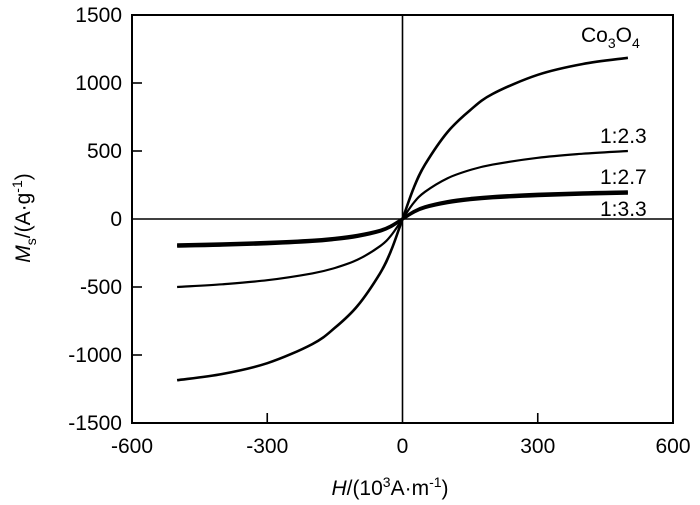 The width and height of the screenshot is (700, 505). Describe the element at coordinates (623, 136) in the screenshot. I see `series-label-2: 1:2.3` at that location.